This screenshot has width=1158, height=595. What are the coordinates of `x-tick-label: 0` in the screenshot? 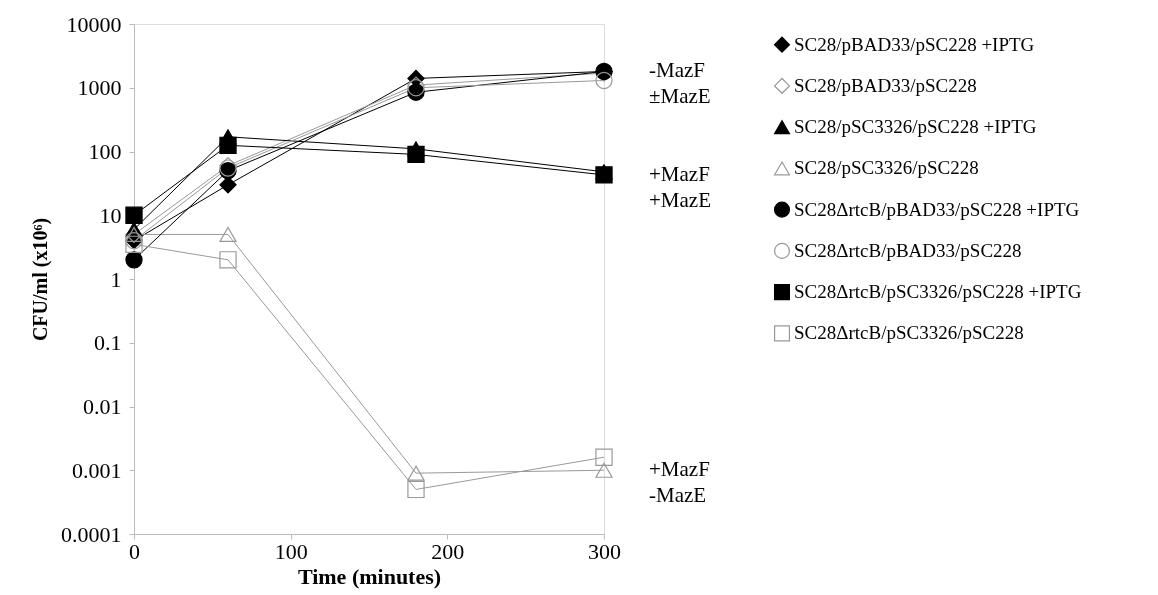 It's located at (134, 551).